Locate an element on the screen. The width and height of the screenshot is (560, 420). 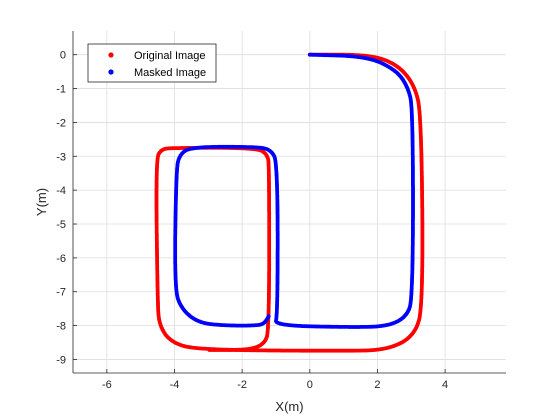
y-axis-label: Y(m) is located at coordinates (41, 202).